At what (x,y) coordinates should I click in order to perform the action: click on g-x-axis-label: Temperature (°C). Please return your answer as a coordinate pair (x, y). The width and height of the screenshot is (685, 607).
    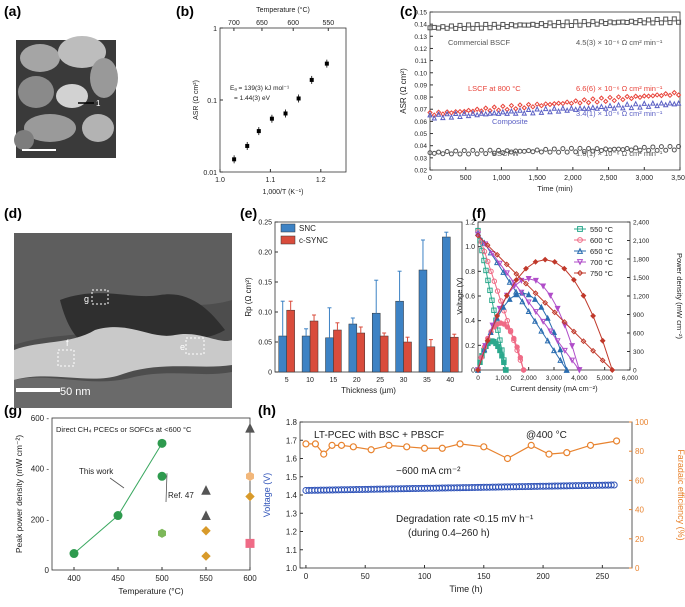
    Looking at the image, I should click on (150, 591).